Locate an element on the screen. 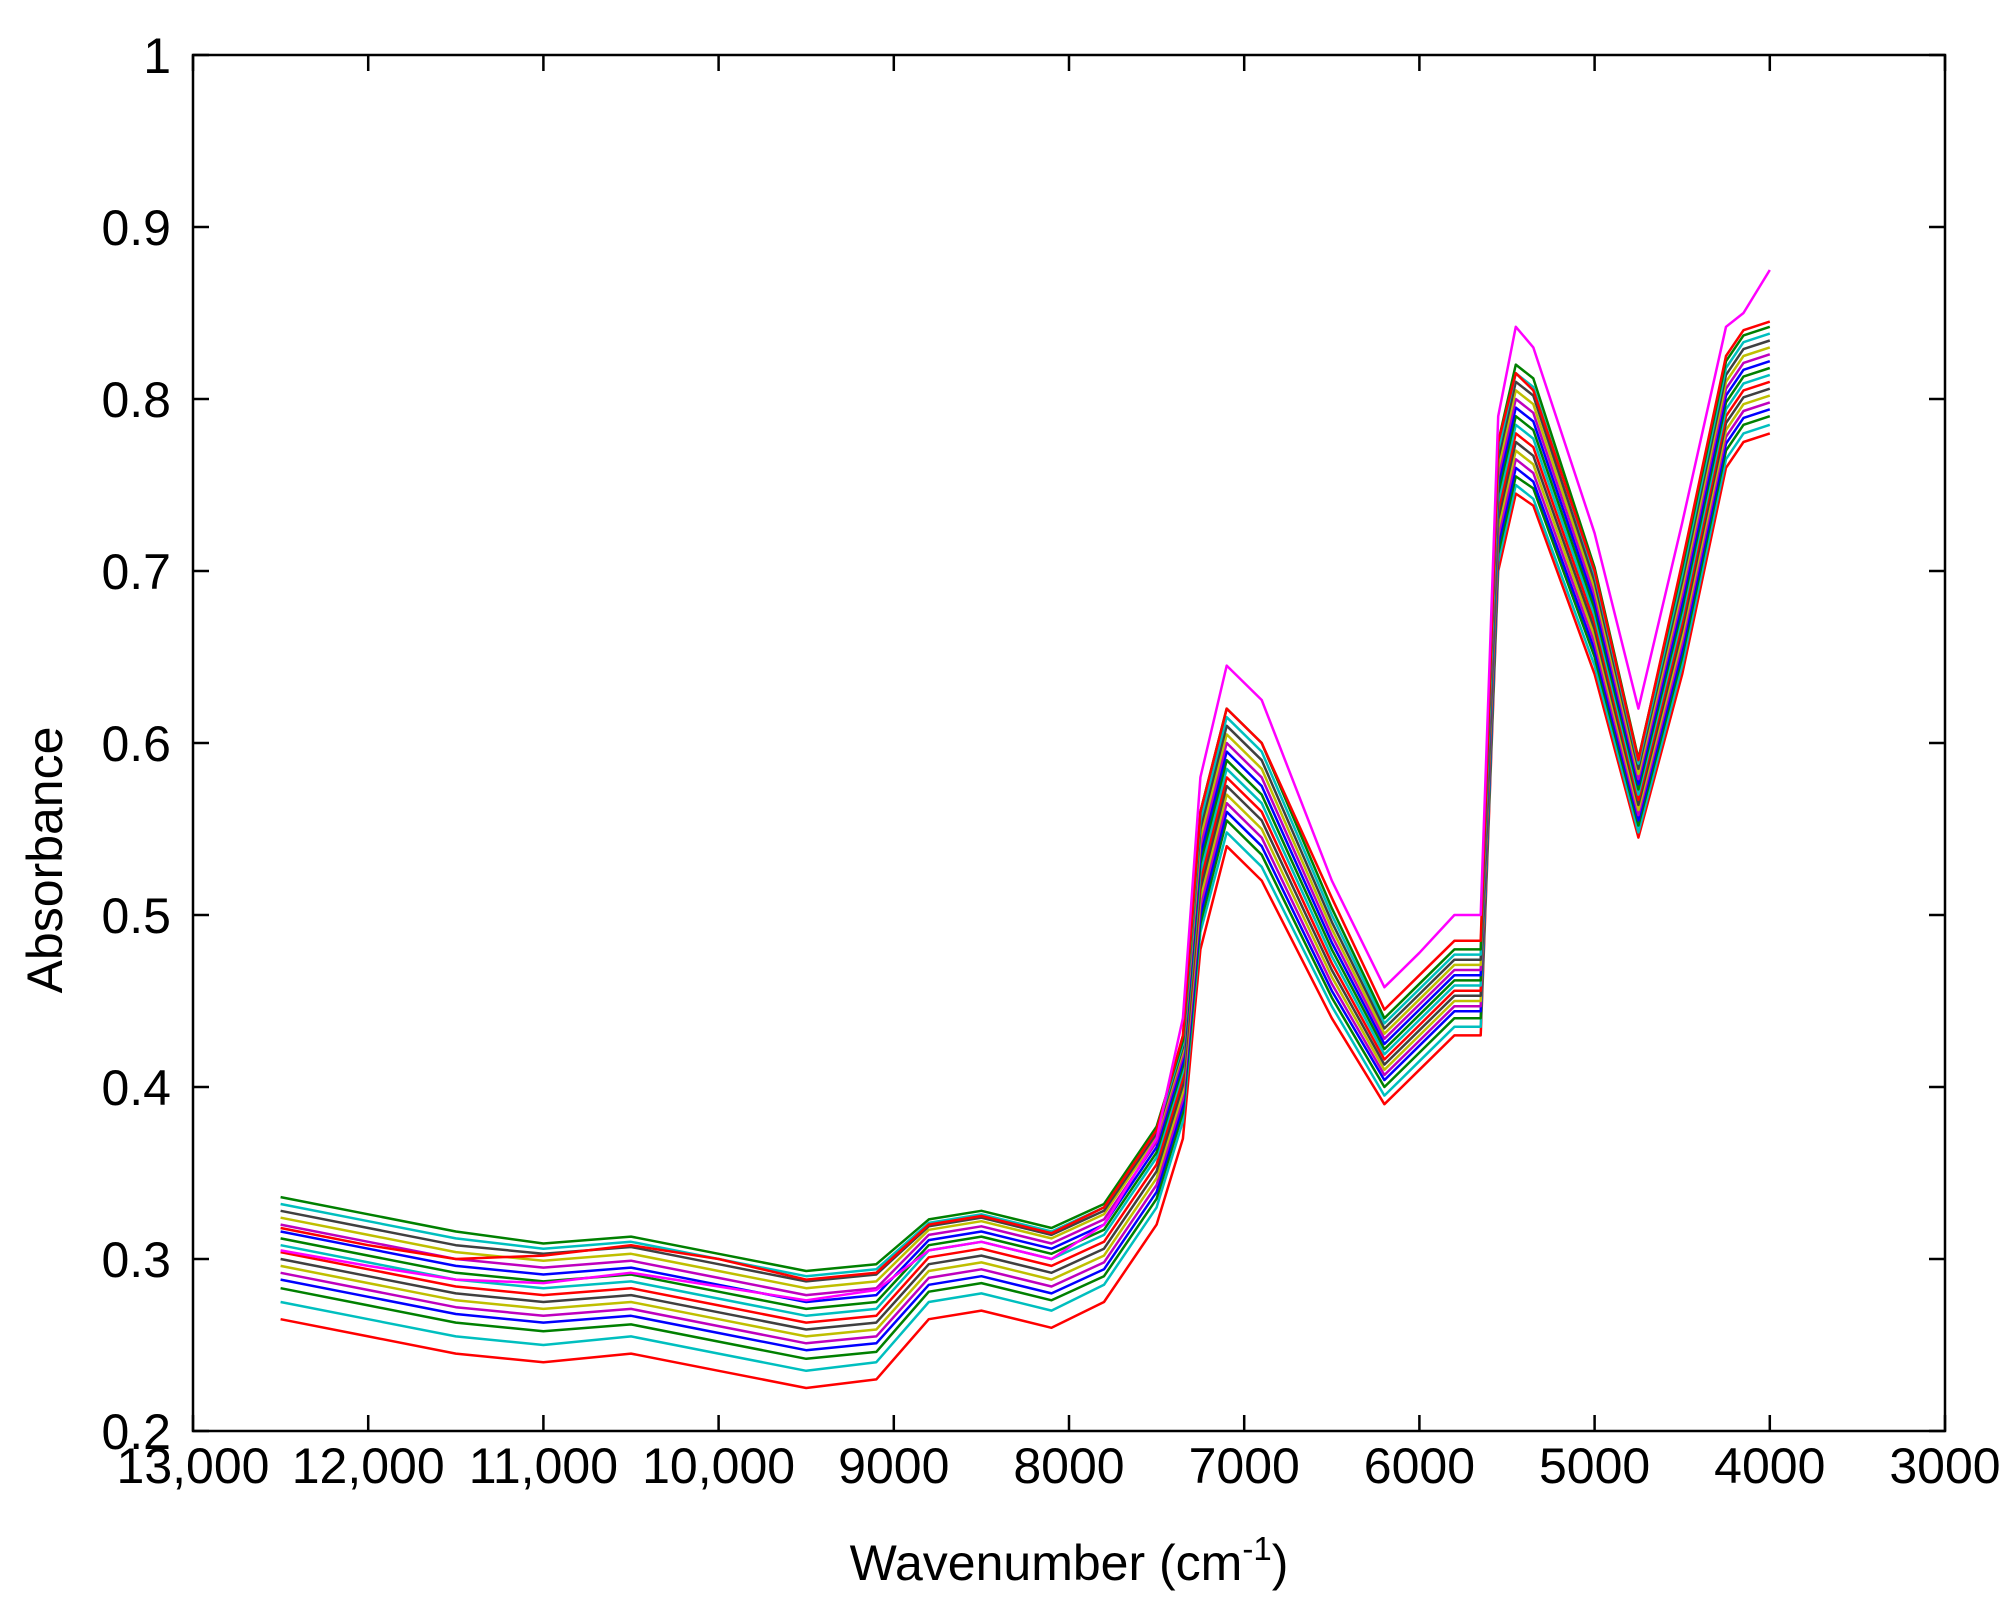 The width and height of the screenshot is (2013, 1616). y-tick-label: 0.2 is located at coordinates (136, 1432).